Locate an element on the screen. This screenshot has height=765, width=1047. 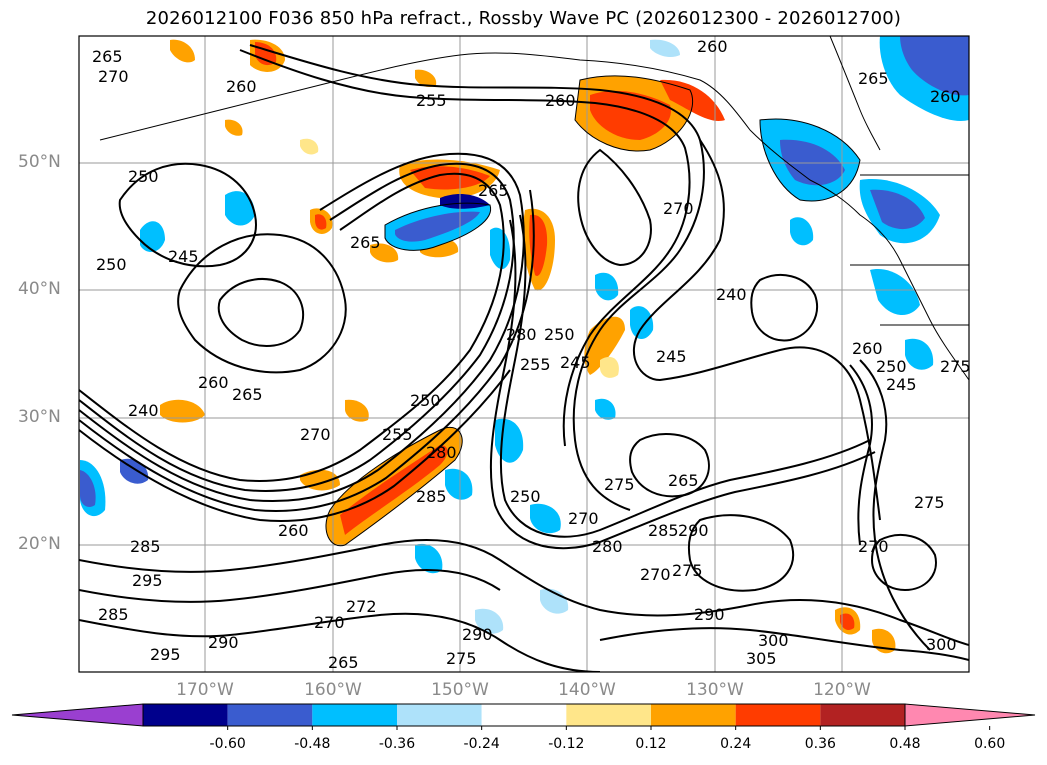
colorbar-tick-label: -0.12 is located at coordinates (566, 744).